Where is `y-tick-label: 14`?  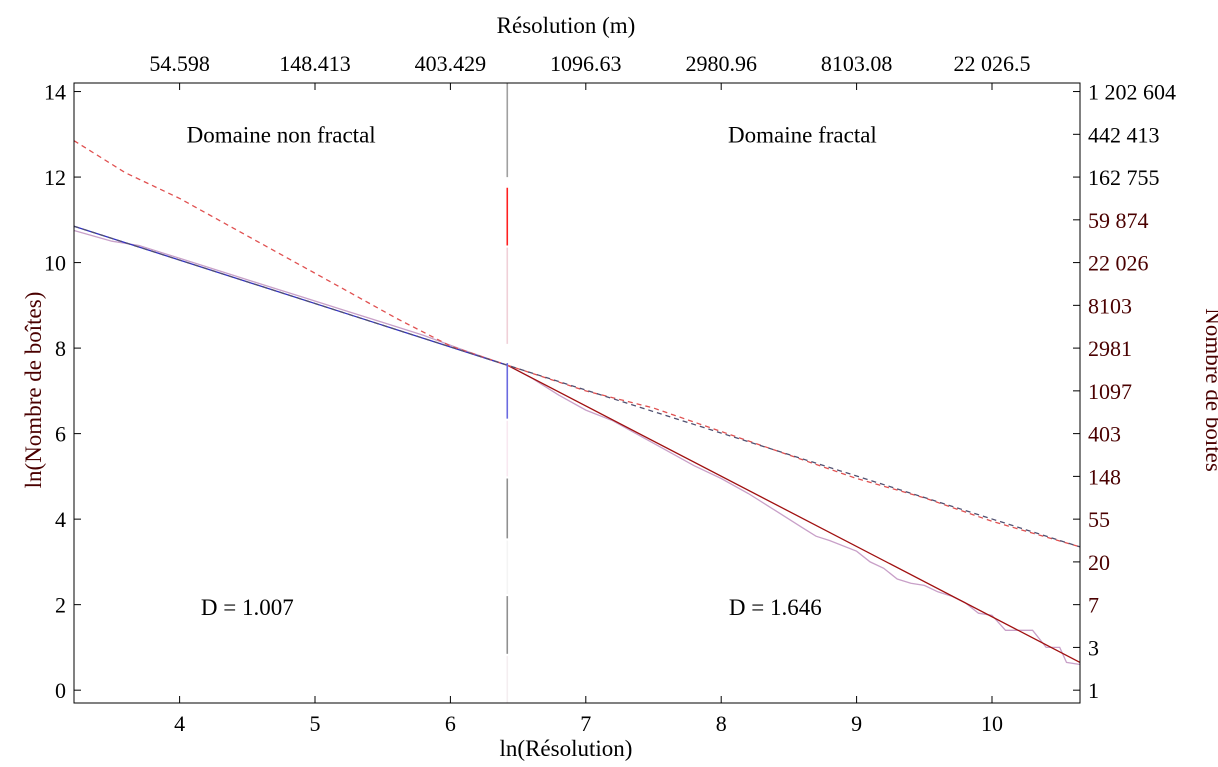 y-tick-label: 14 is located at coordinates (55, 92).